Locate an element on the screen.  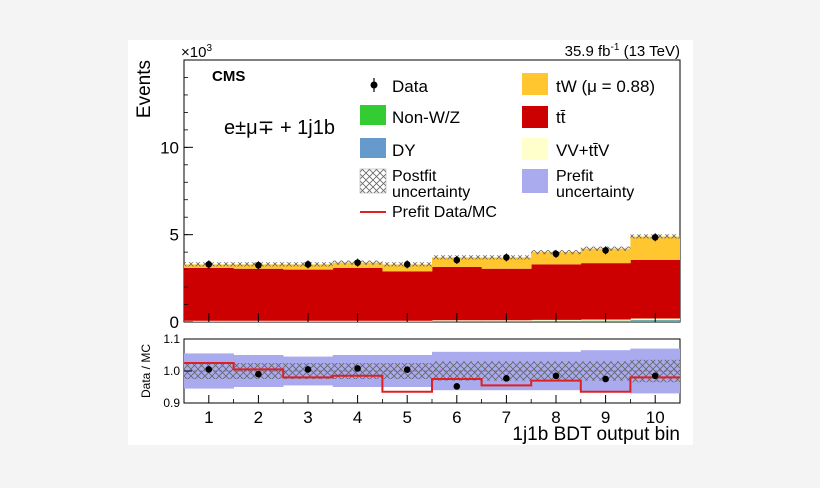
legend-prefit-label: Prefit is located at coordinates (575, 176).